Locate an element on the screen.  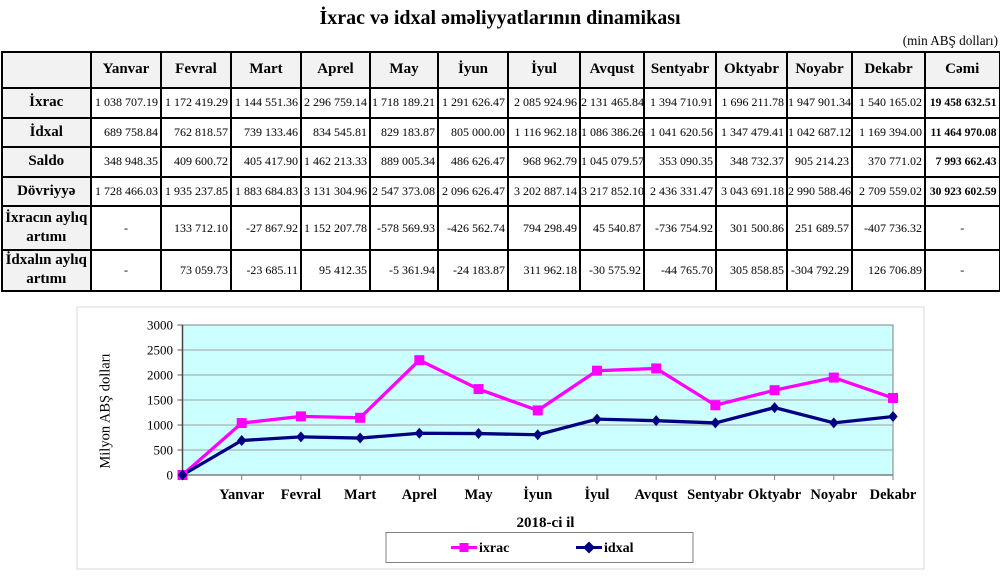
svg-text: 2000 is located at coordinates (160, 375).